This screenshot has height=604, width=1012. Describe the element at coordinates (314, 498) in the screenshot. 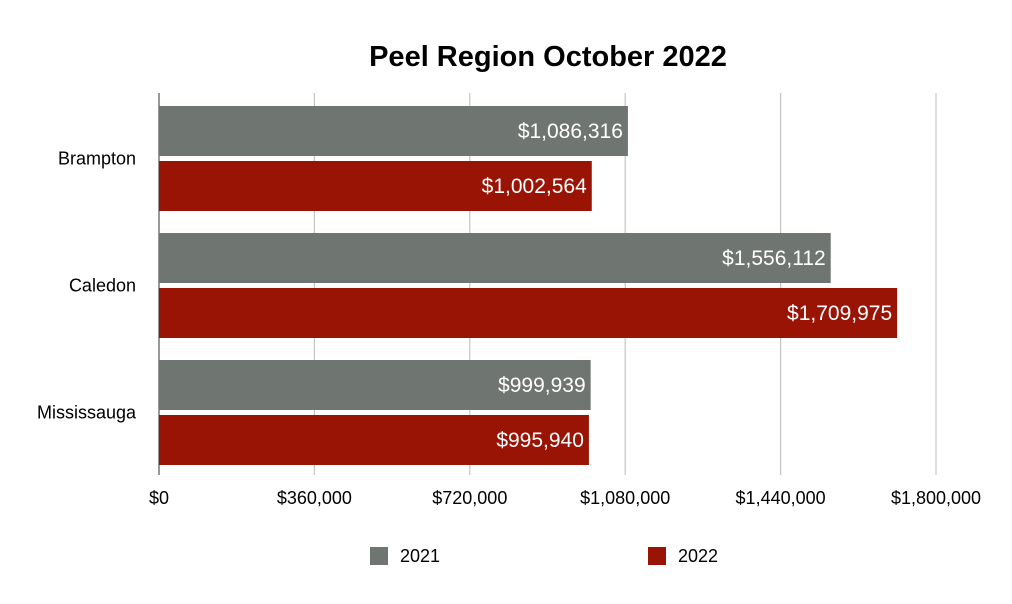

I see `x-tick-label: $360,000` at that location.